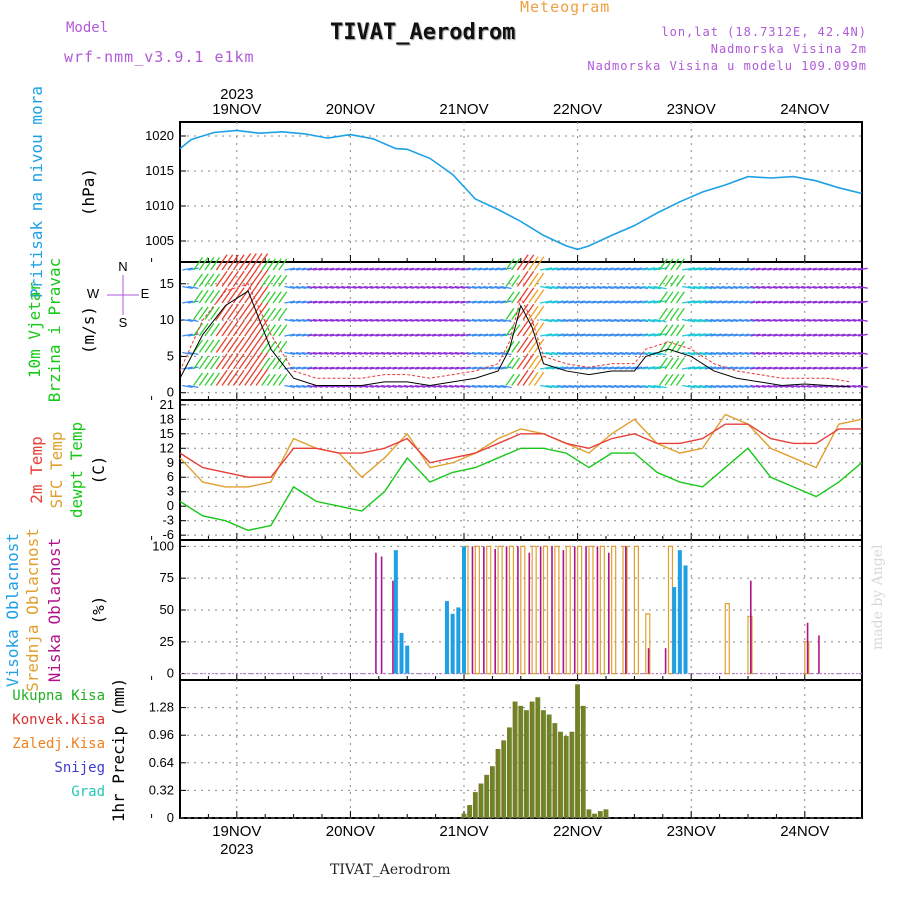 The width and height of the screenshot is (900, 900). What do you see at coordinates (123, 322) in the screenshot?
I see `compass-s-label: S` at bounding box center [123, 322].